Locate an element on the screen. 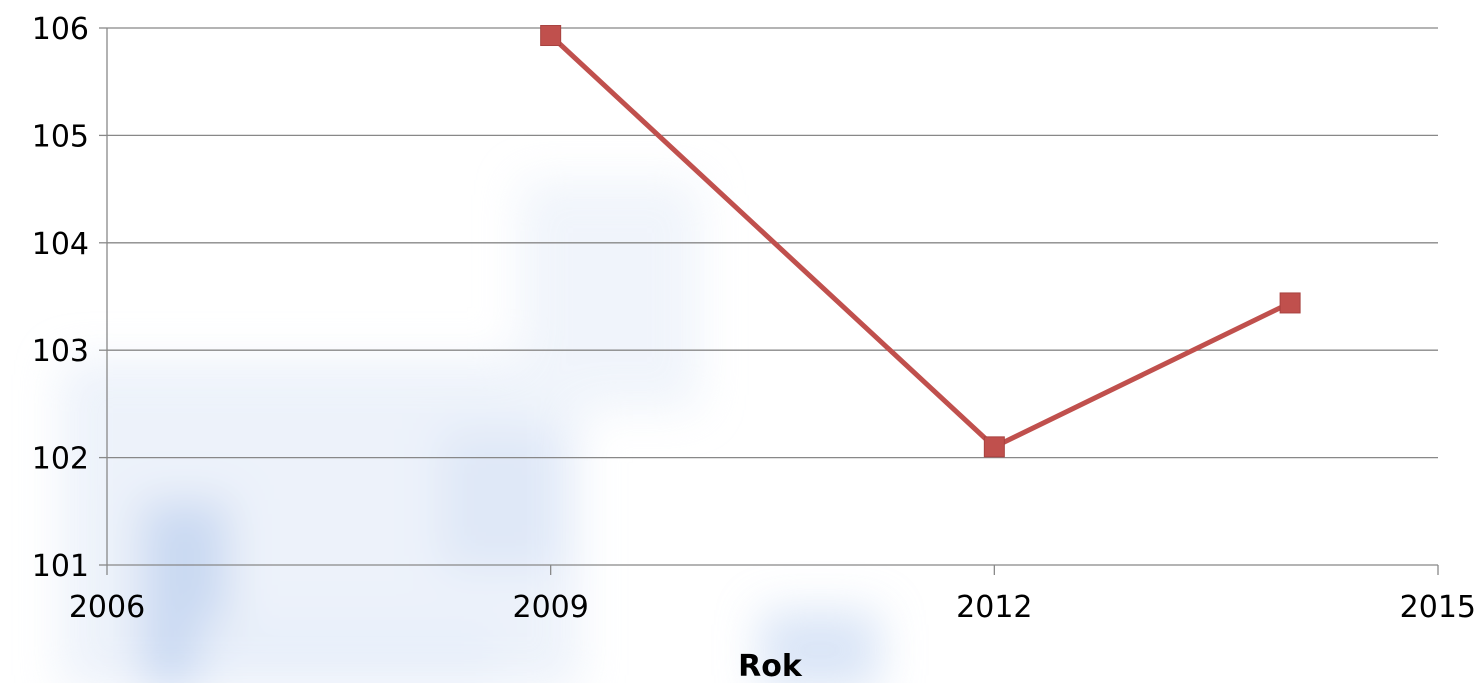 The width and height of the screenshot is (1480, 687). data-point-2012 is located at coordinates (994, 447).